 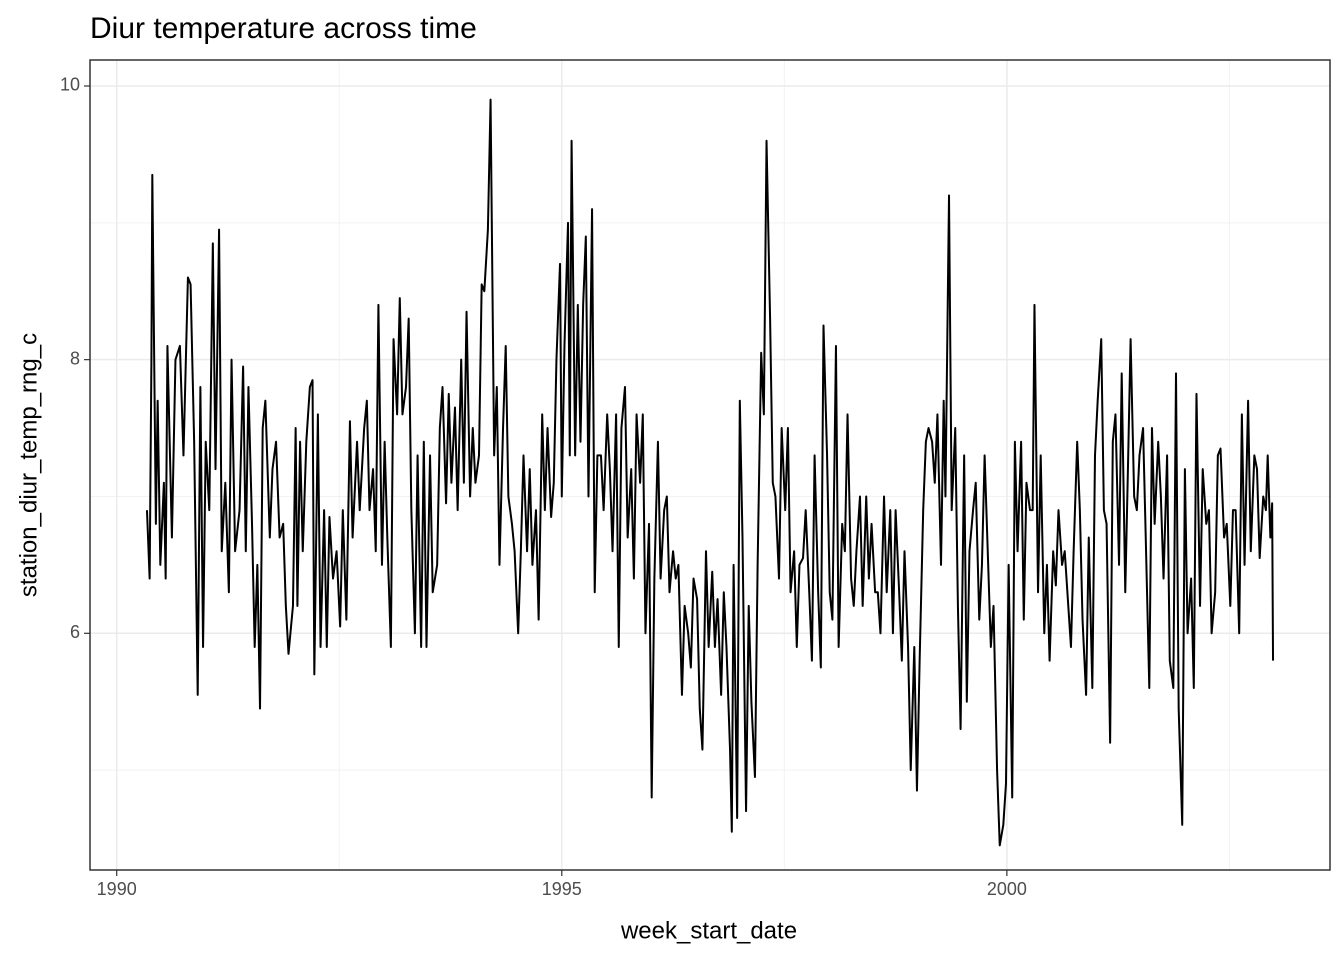 What do you see at coordinates (1007, 889) in the screenshot?
I see `x-tick-label: 2000` at bounding box center [1007, 889].